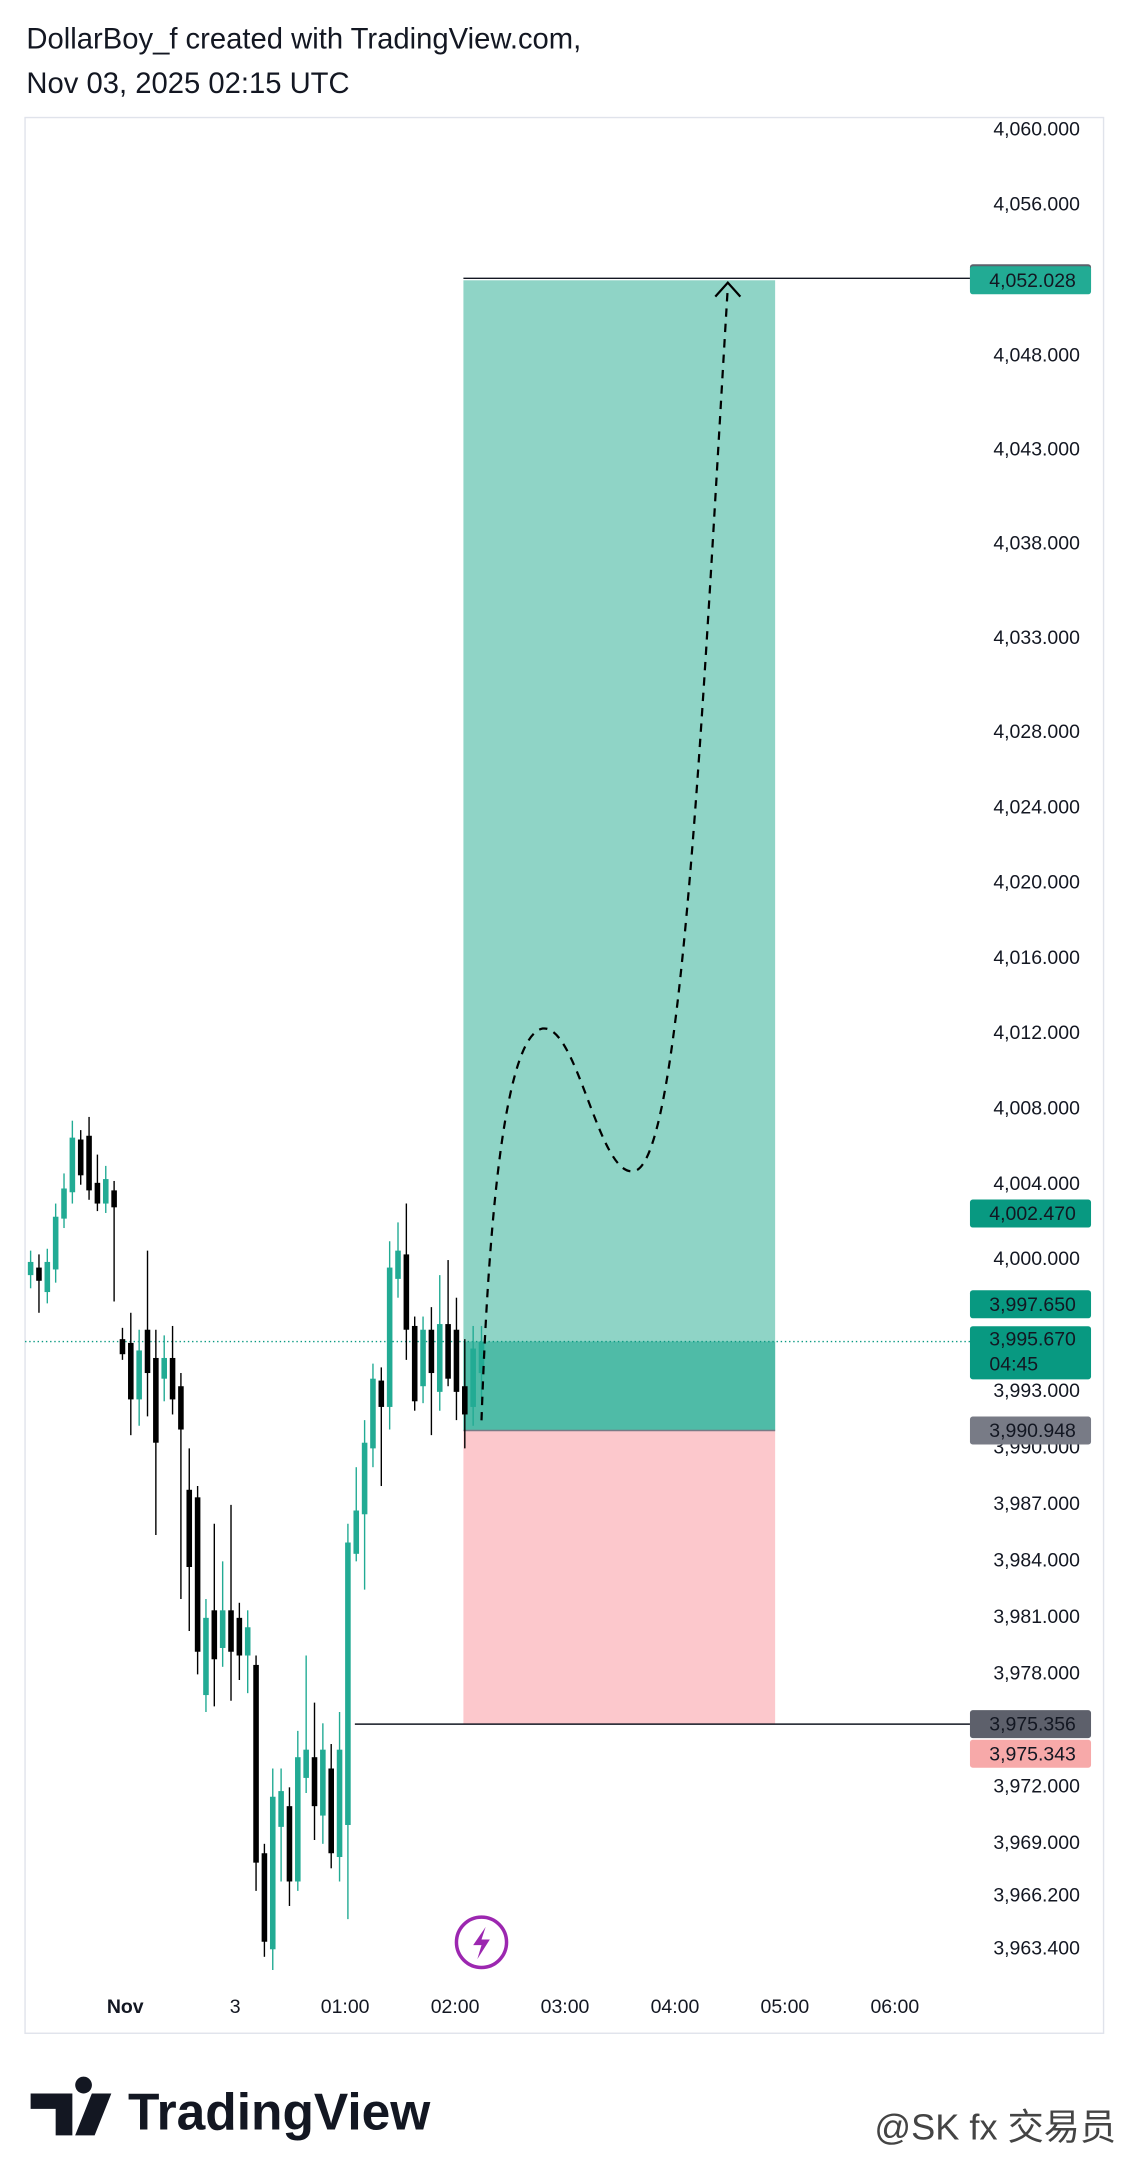 The height and width of the screenshot is (2183, 1130). What do you see at coordinates (1036, 732) in the screenshot?
I see `y-tick-label: 4,028.000` at bounding box center [1036, 732].